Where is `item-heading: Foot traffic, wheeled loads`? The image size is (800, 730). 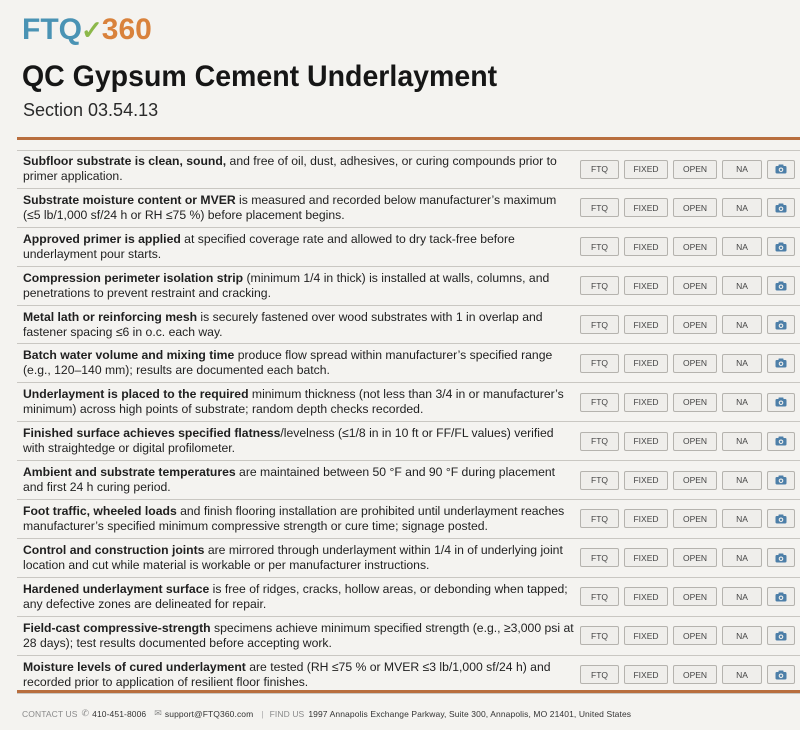
item-heading: Foot traffic, wheeled loads is located at coordinates (100, 510).